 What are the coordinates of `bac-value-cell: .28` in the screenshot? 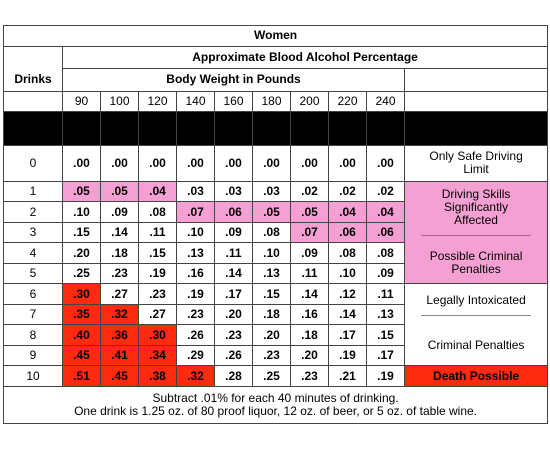 It's located at (233, 376).